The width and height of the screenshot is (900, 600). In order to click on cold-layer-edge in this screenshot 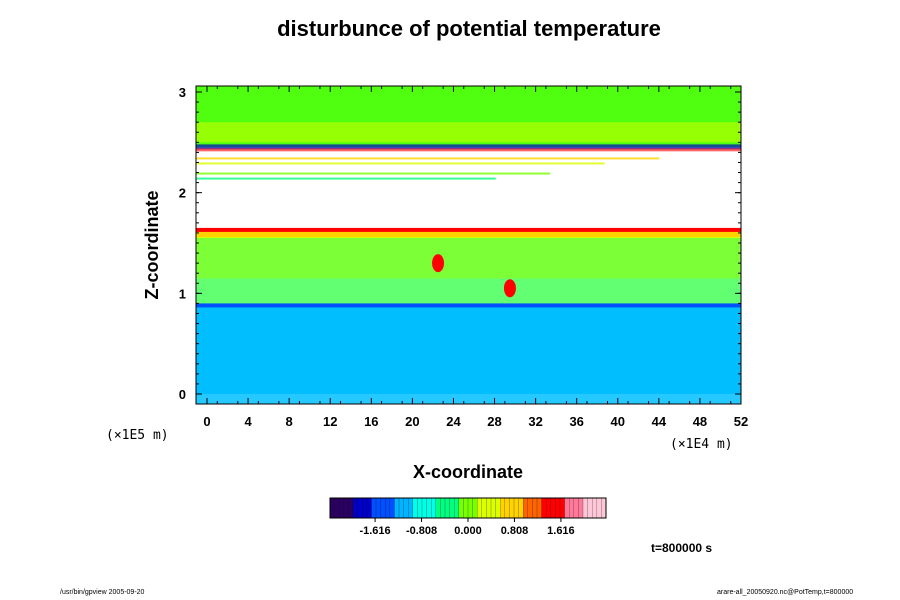, I will do `click(468, 305)`.